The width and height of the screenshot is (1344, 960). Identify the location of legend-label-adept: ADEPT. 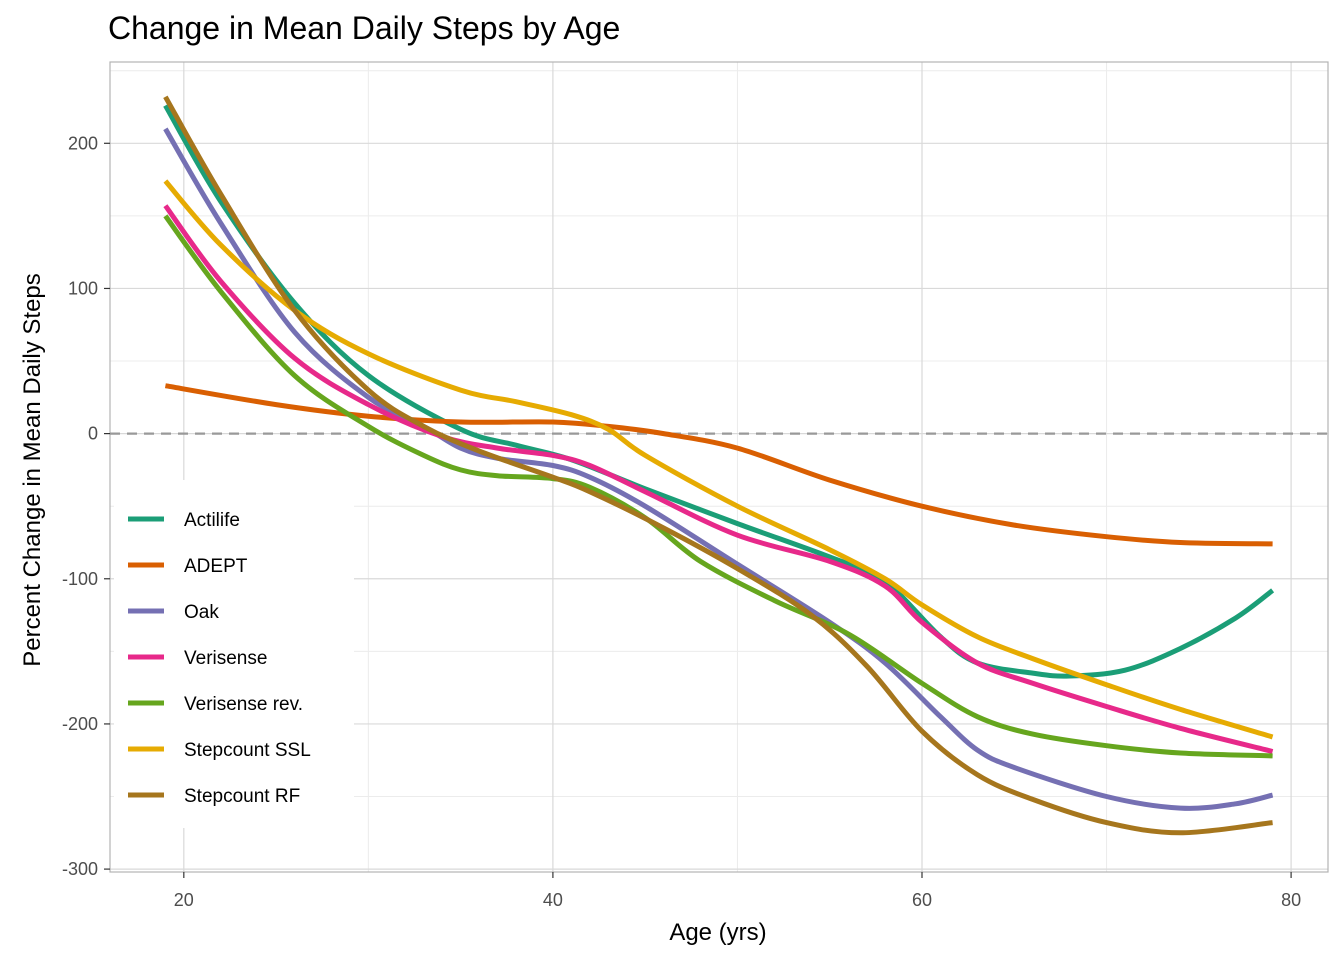
(216, 566).